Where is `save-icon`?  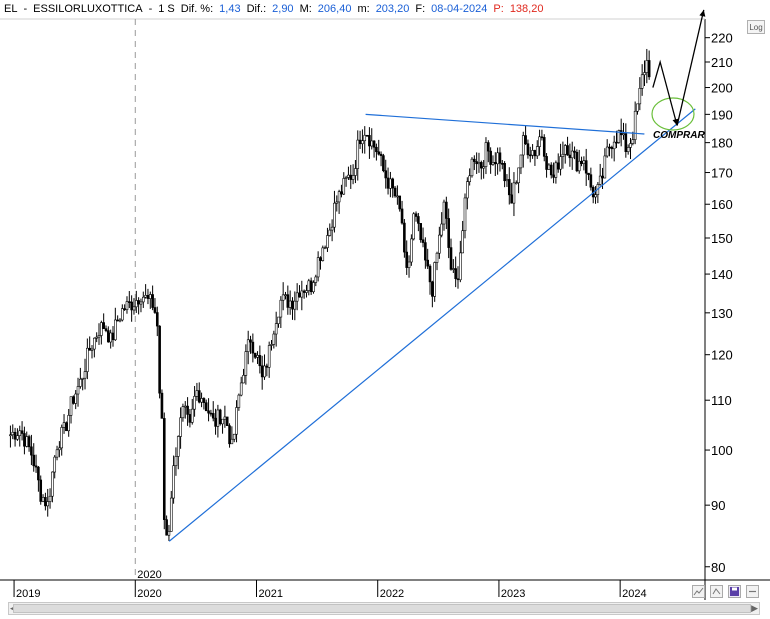 save-icon is located at coordinates (734, 591).